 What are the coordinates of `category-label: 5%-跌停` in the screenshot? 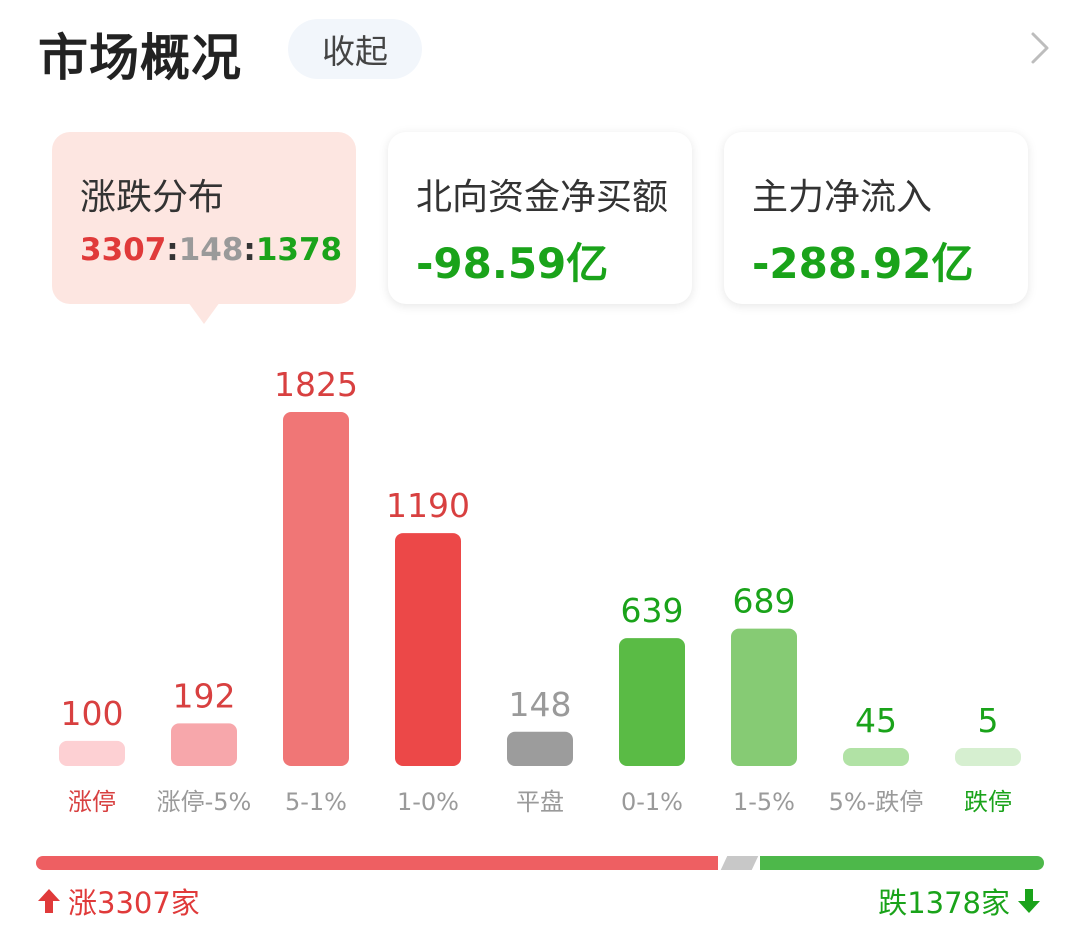 It's located at (876, 802).